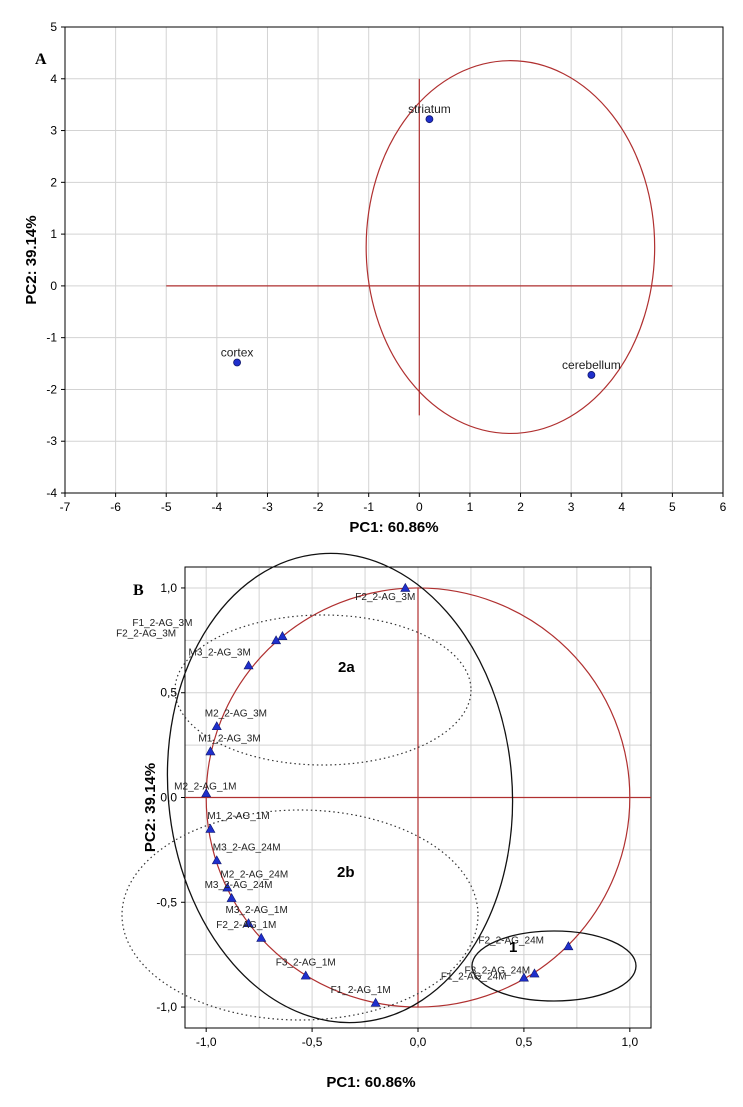  What do you see at coordinates (429, 119) in the screenshot?
I see `data-point-striatum` at bounding box center [429, 119].